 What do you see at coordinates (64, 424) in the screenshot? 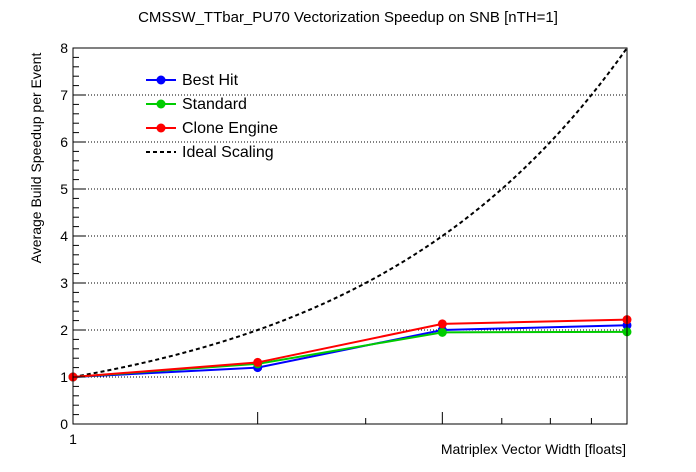
I see `y-tick-label-0: 0` at bounding box center [64, 424].